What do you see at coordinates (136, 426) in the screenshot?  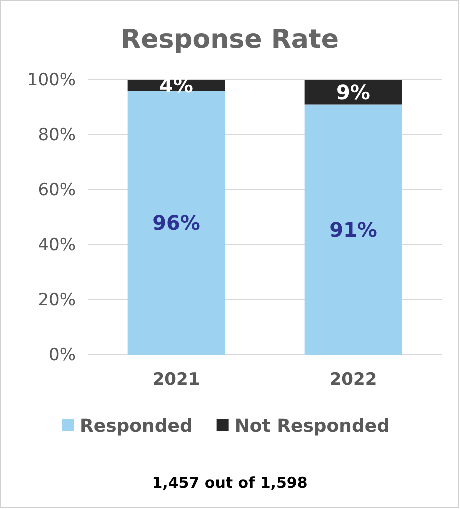 I see `legend-label: Responded` at bounding box center [136, 426].